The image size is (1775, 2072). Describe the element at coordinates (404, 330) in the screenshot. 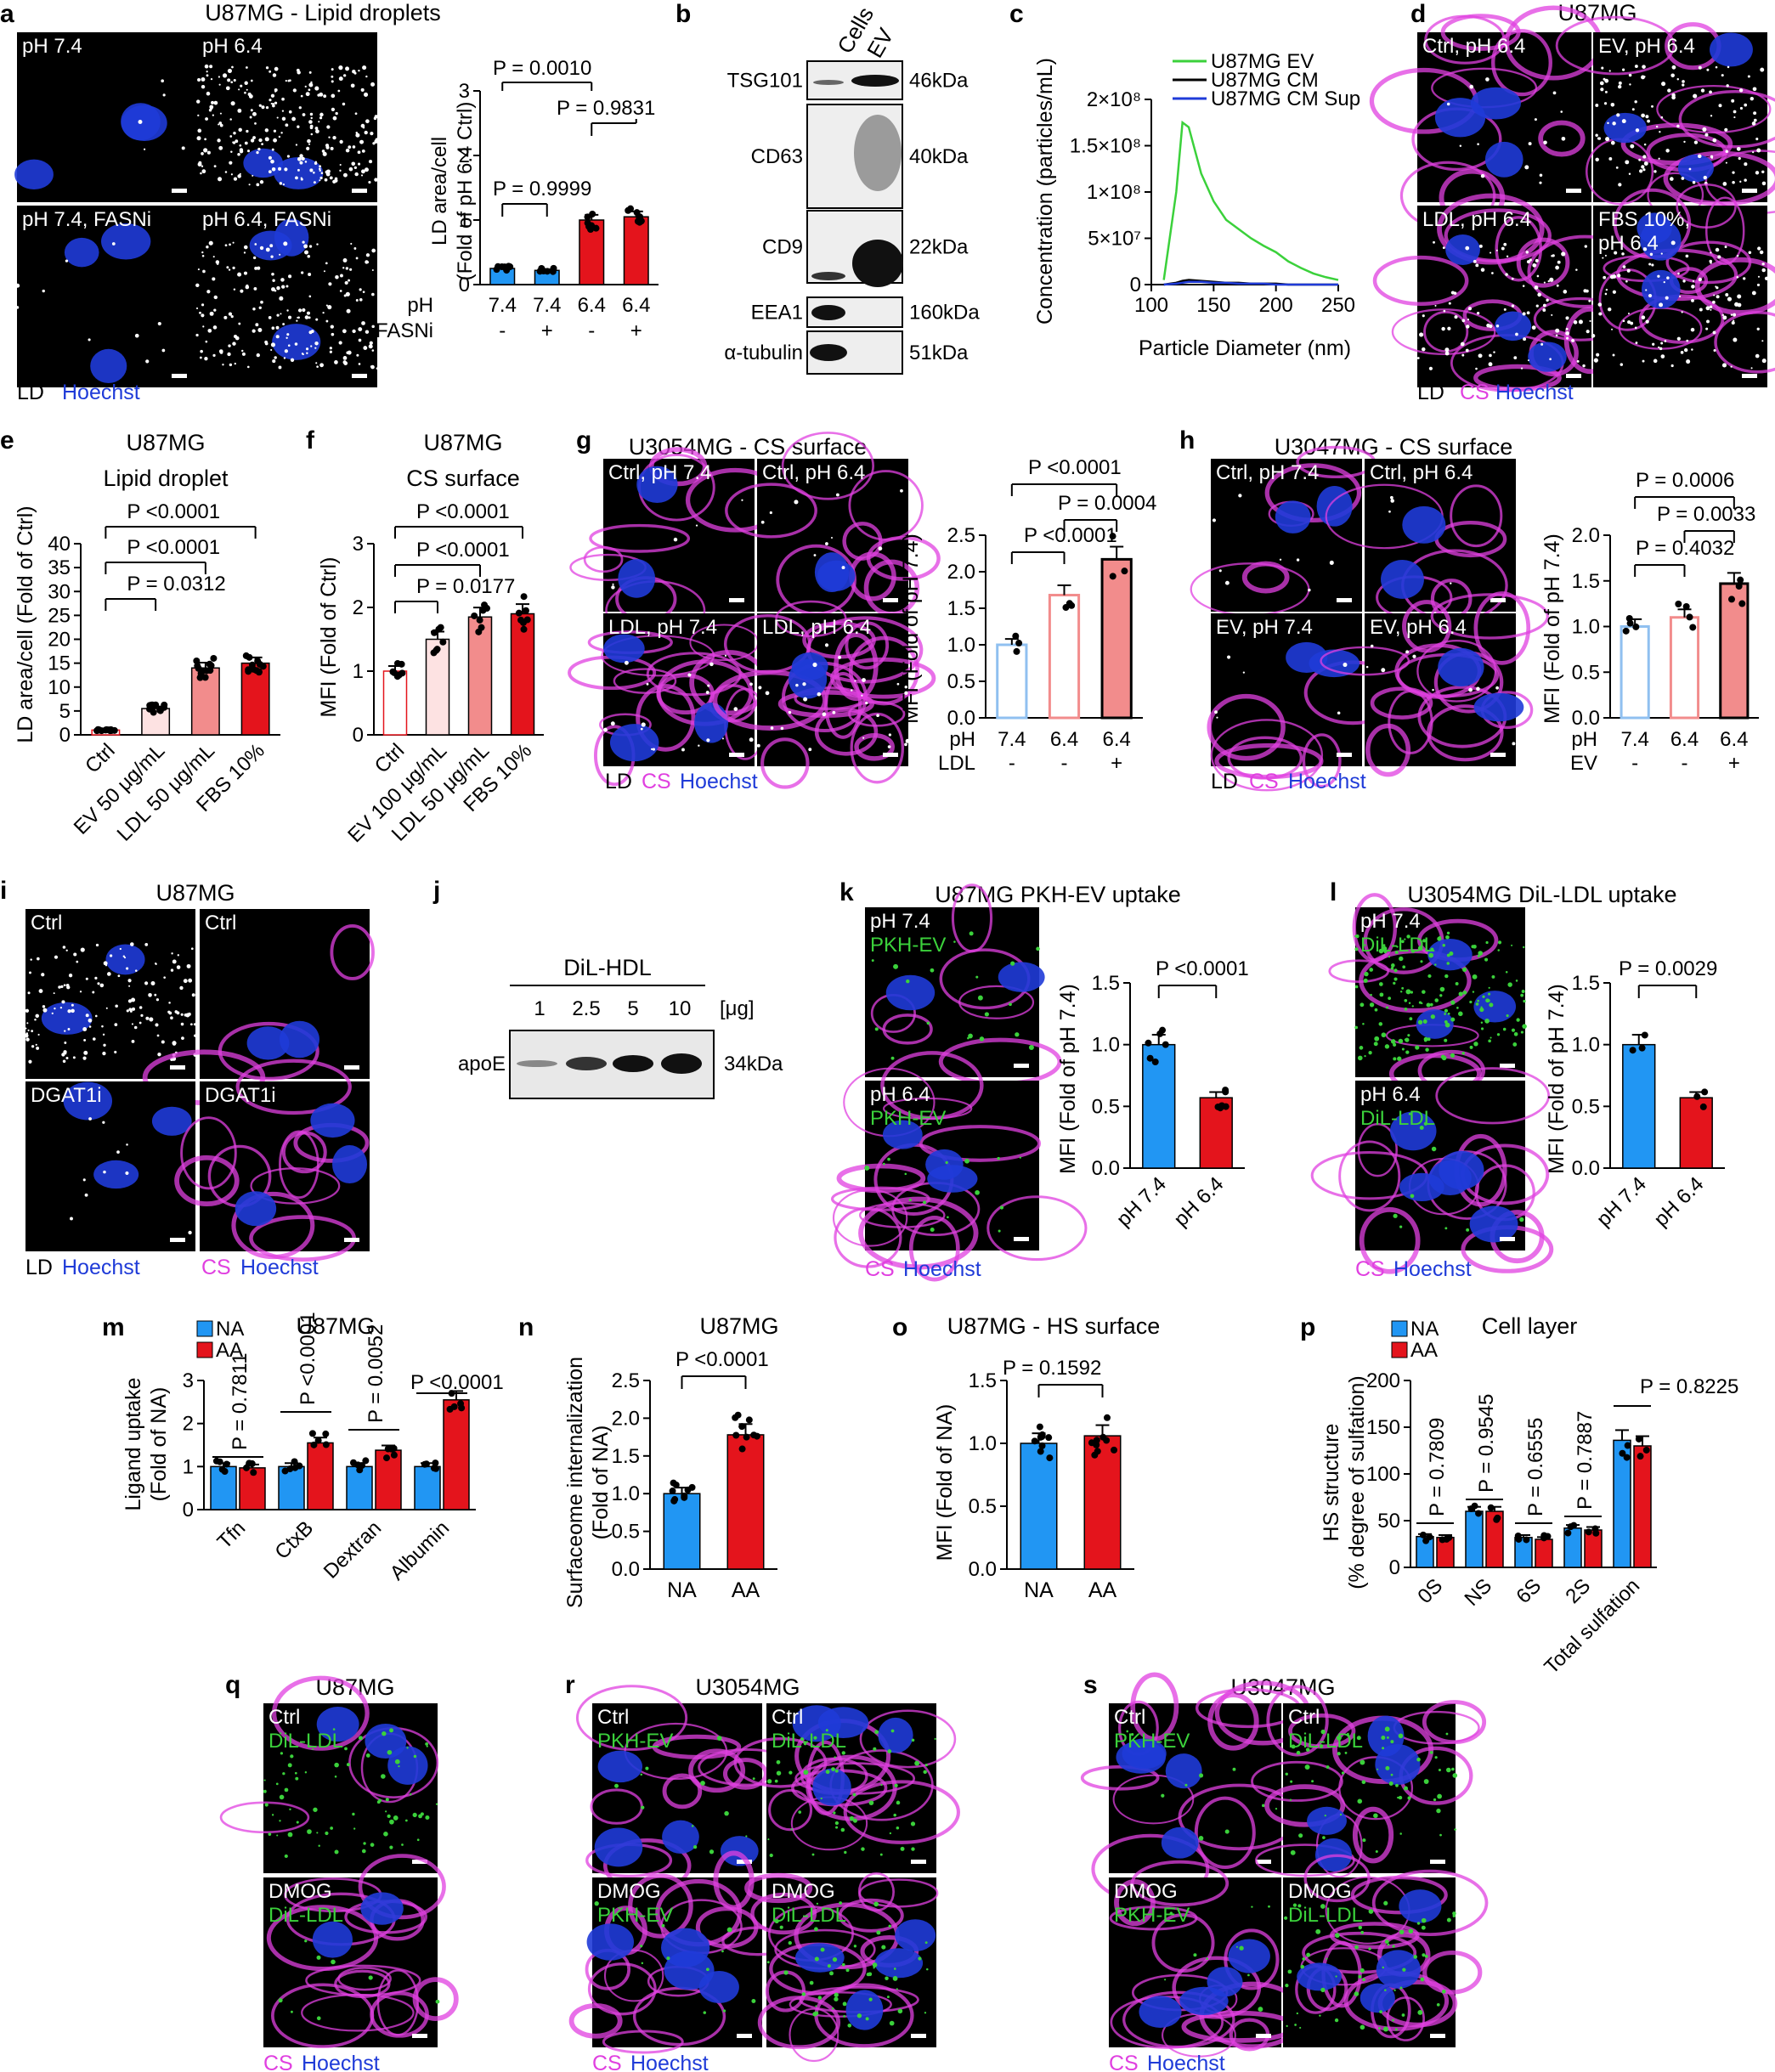

I see `row-label: FASNi` at that location.